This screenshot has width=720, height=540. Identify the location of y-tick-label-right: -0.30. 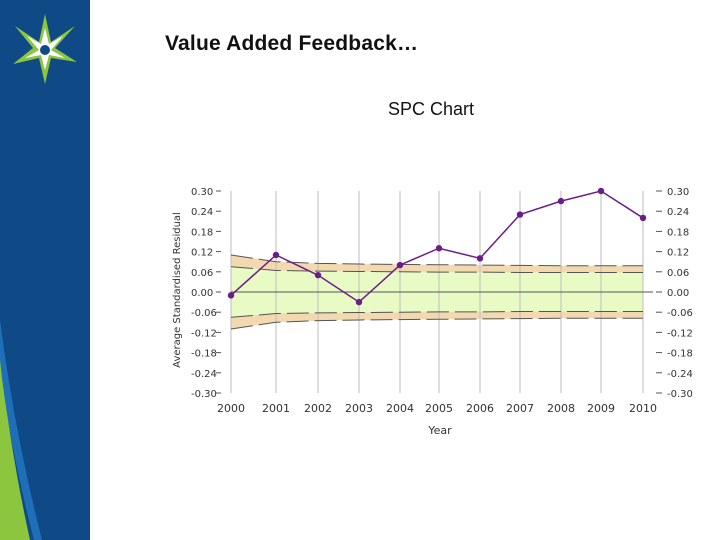
(680, 394).